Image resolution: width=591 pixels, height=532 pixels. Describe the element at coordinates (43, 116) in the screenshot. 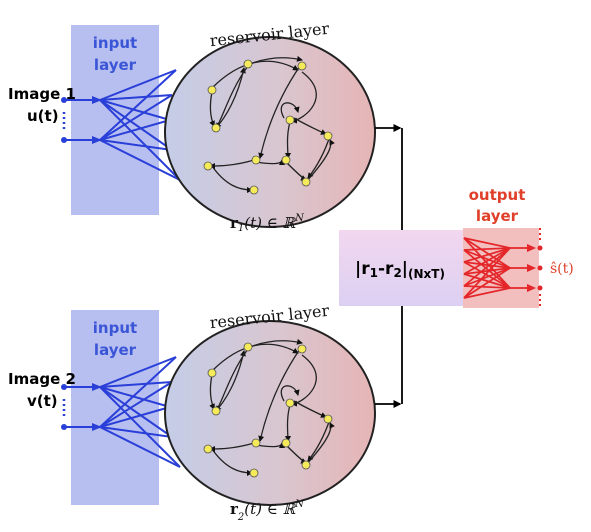

I see `top-signal-label: u(t)` at that location.